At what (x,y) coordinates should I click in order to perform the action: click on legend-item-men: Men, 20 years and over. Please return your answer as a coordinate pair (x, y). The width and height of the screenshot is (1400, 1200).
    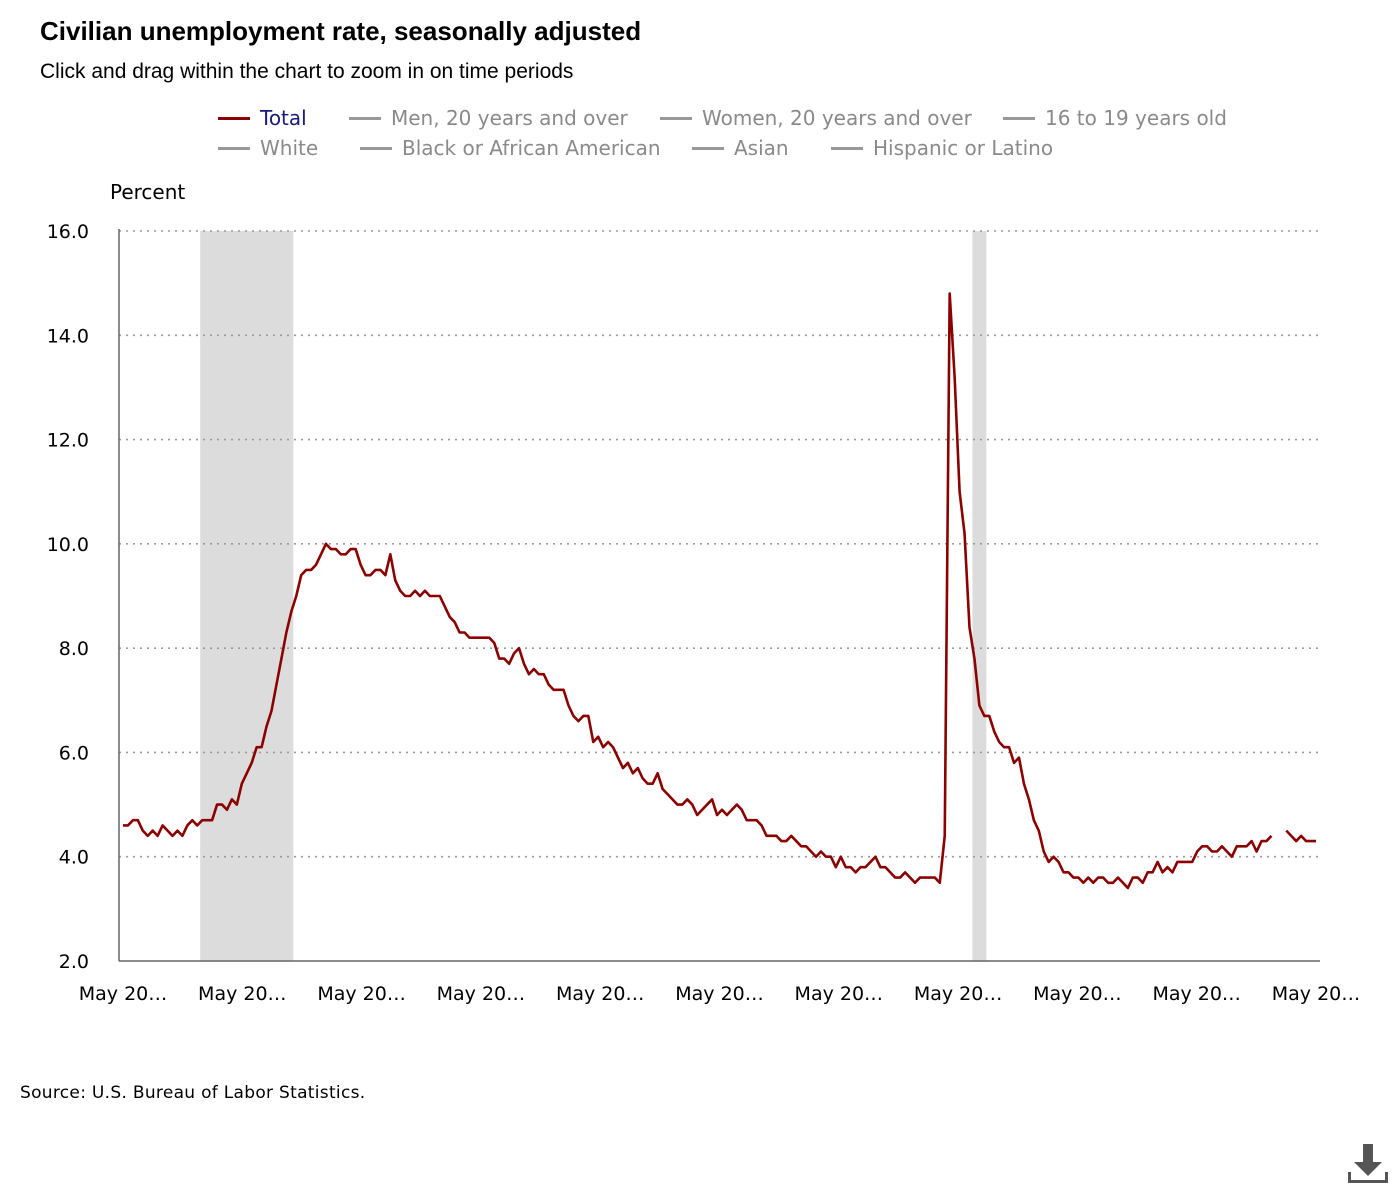
    Looking at the image, I should click on (504, 118).